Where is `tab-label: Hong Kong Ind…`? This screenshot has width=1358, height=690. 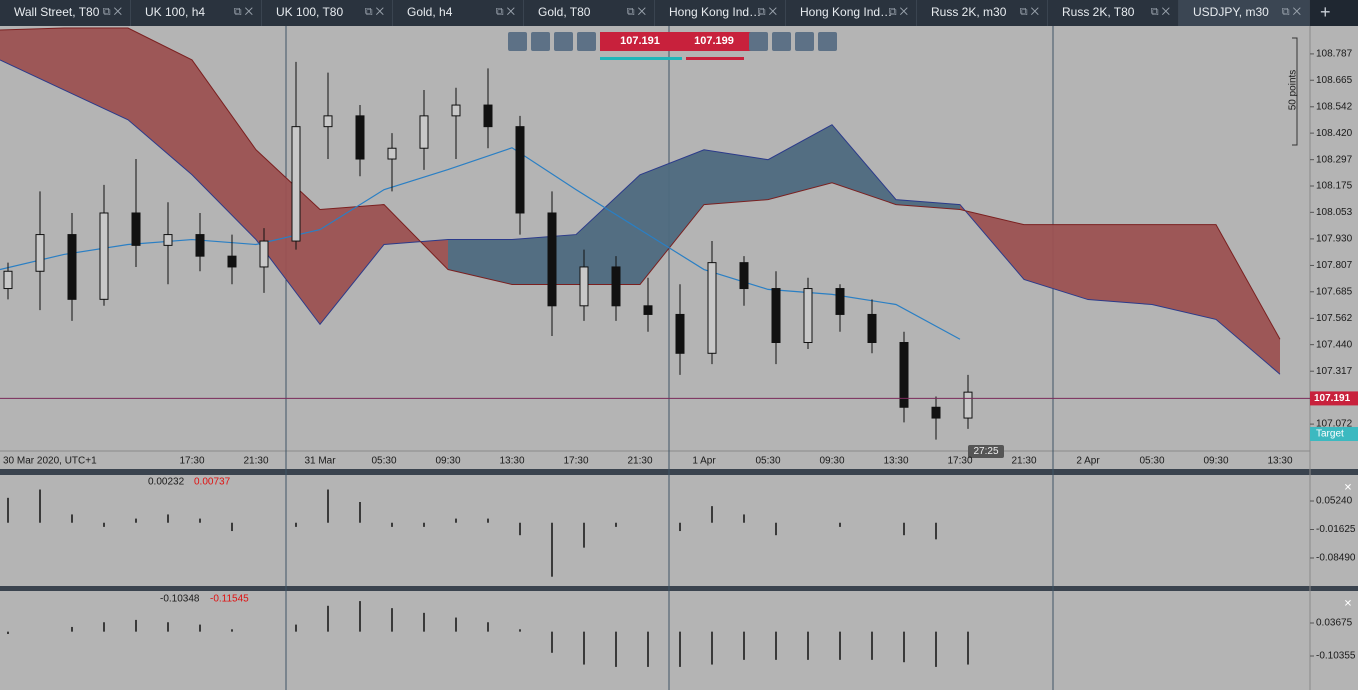
tab-label: Hong Kong Ind… is located at coordinates (846, 12).